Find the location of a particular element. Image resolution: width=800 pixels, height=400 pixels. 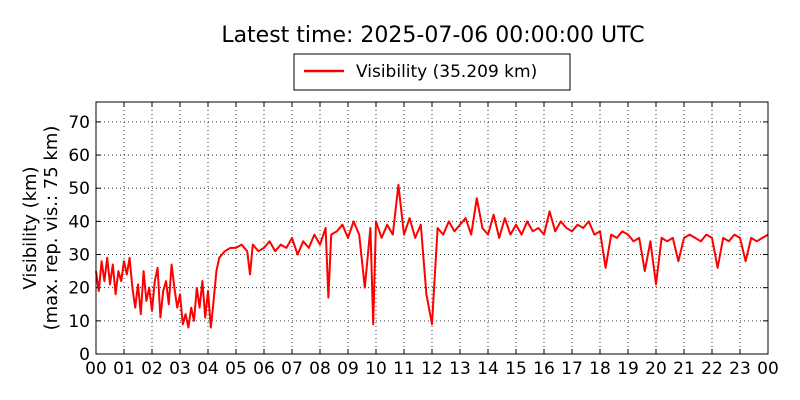

y-tick-label: 30 is located at coordinates (79, 256).